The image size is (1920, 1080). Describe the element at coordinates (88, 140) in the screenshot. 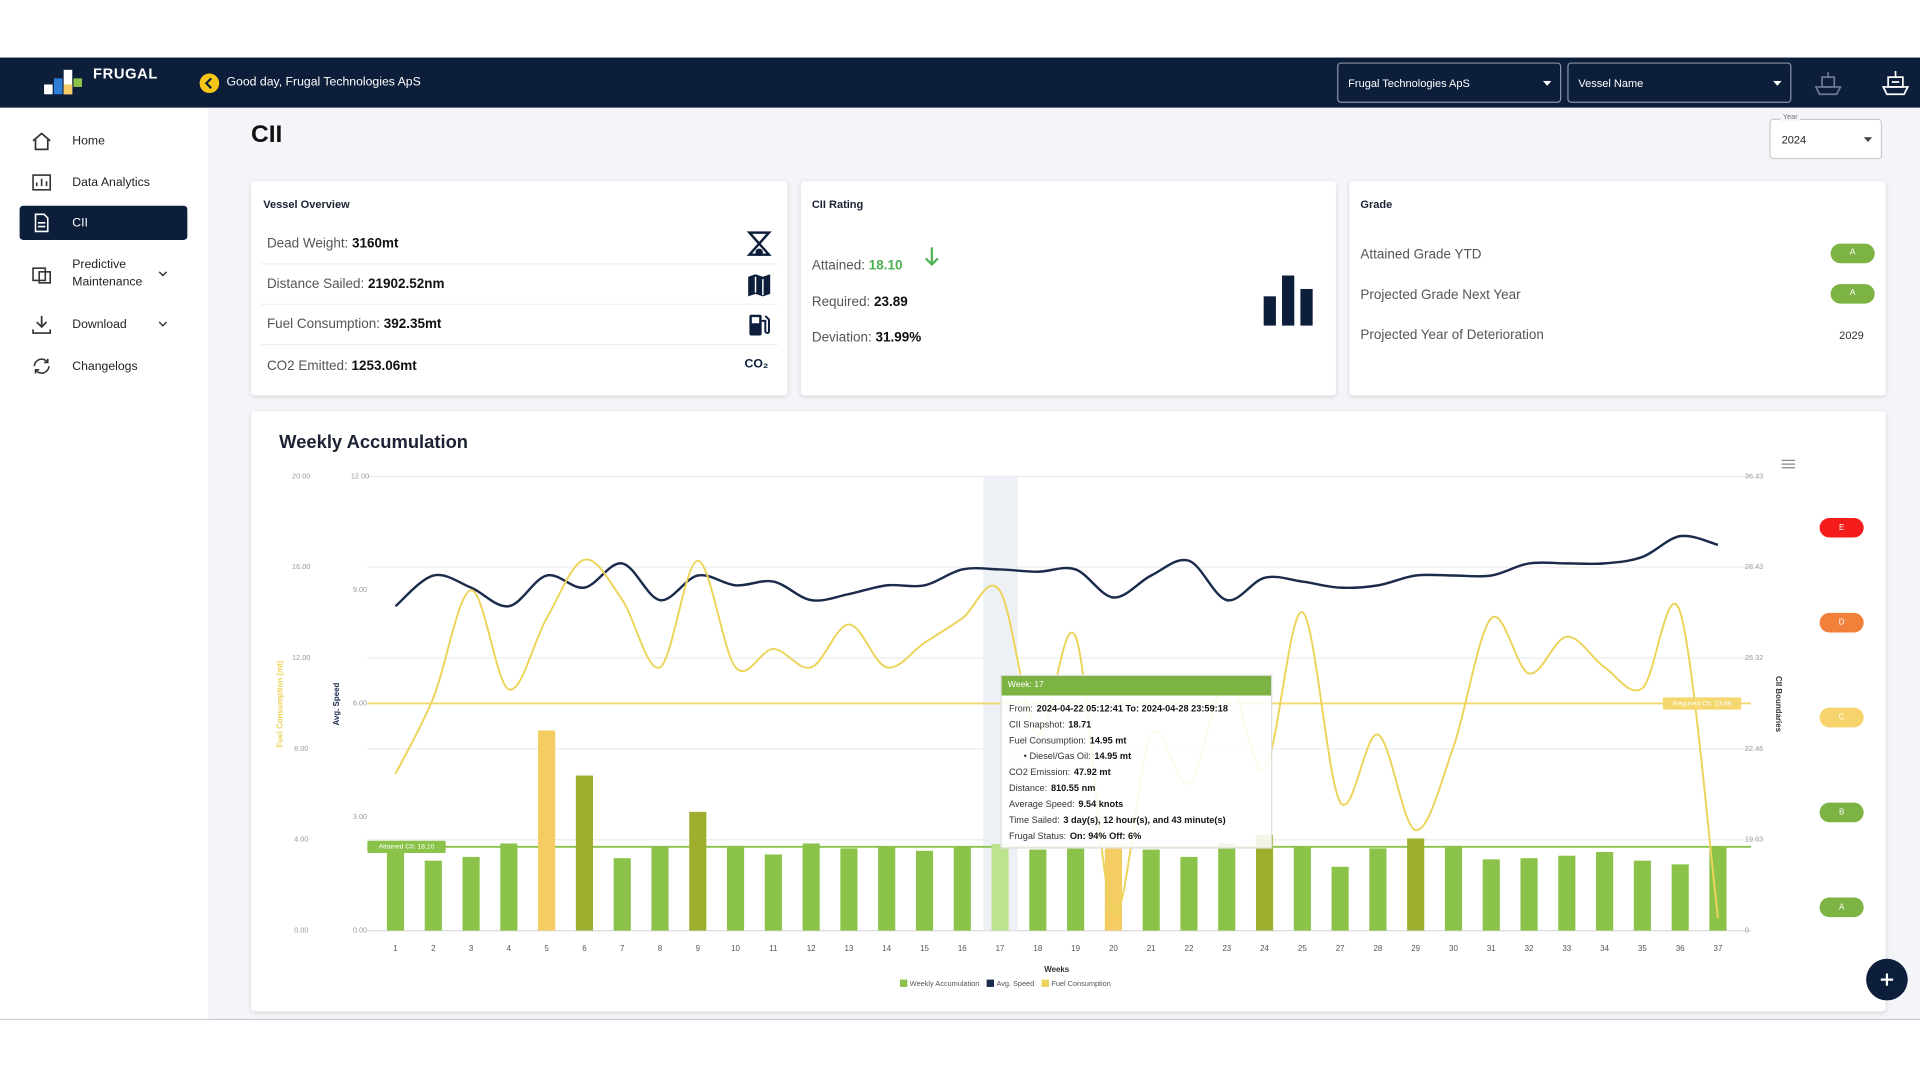

I see `nav-label: Home` at that location.